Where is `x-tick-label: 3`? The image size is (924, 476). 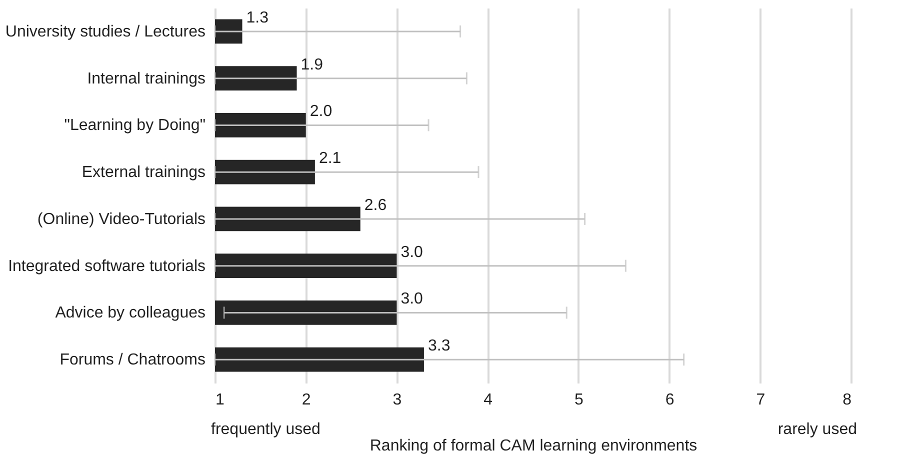 x-tick-label: 3 is located at coordinates (397, 400).